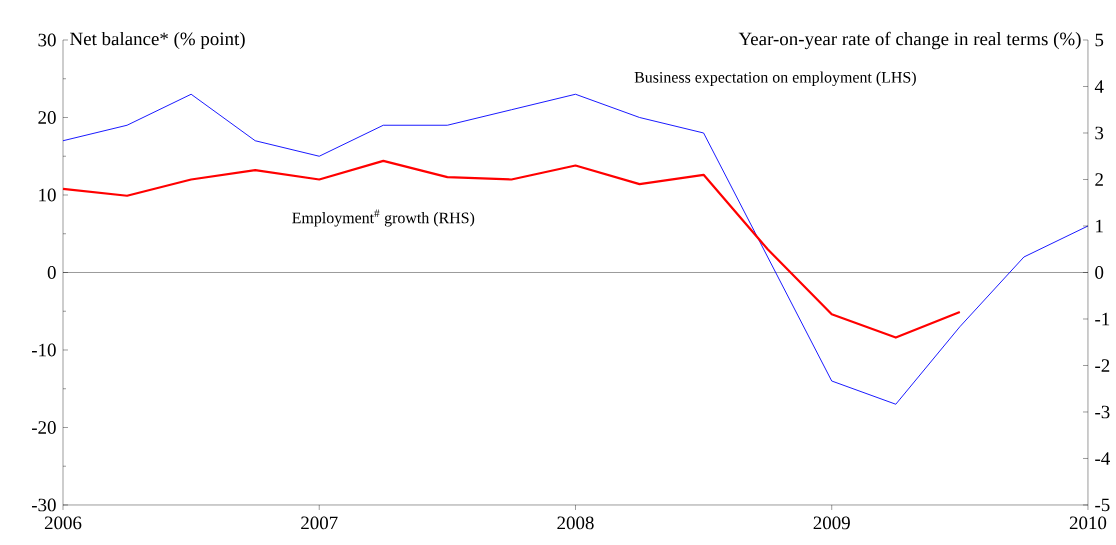 Image resolution: width=1116 pixels, height=545 pixels. I want to click on y-axis-title: Net balance* (% point), so click(157, 40).